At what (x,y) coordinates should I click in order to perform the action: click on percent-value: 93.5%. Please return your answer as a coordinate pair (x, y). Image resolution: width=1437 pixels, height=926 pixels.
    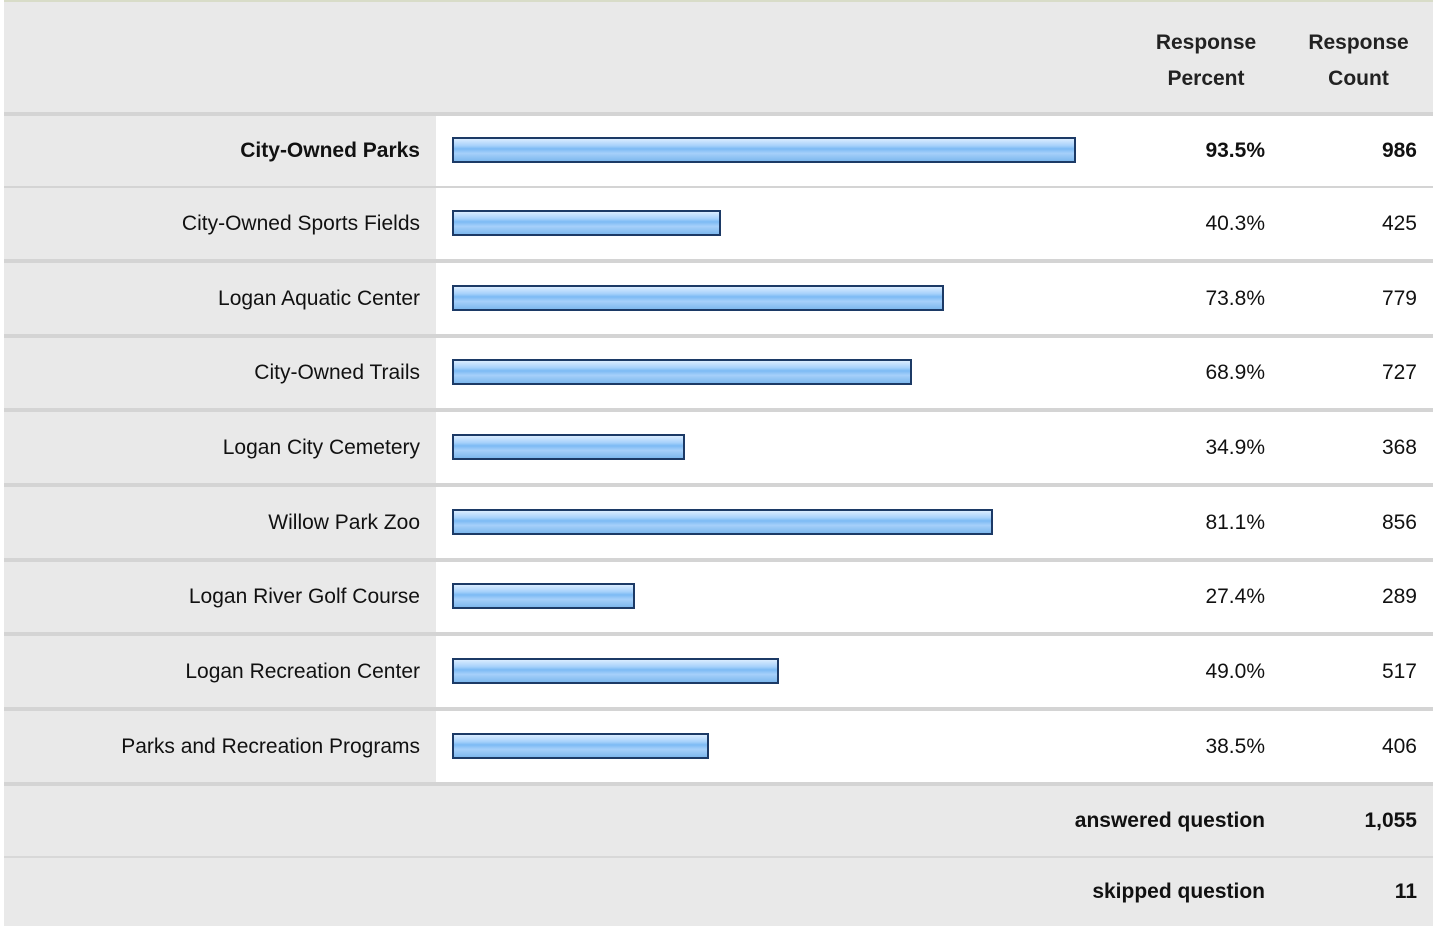
    Looking at the image, I should click on (1235, 150).